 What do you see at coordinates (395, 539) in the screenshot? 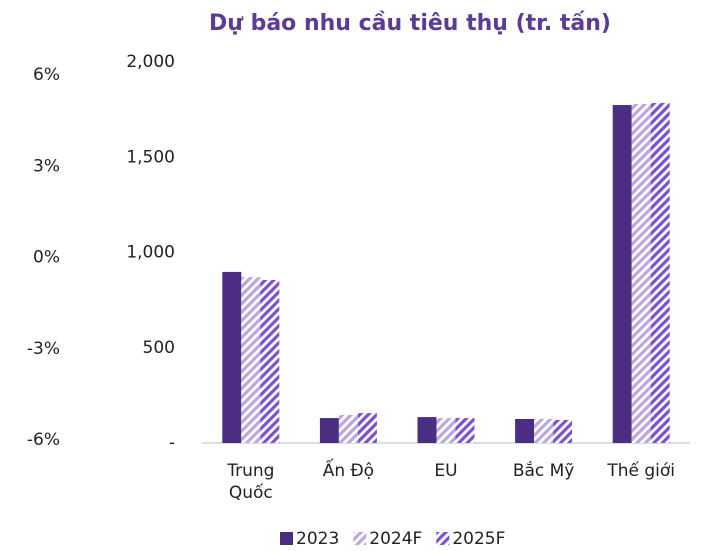
I see `legend-label: 2024F` at bounding box center [395, 539].